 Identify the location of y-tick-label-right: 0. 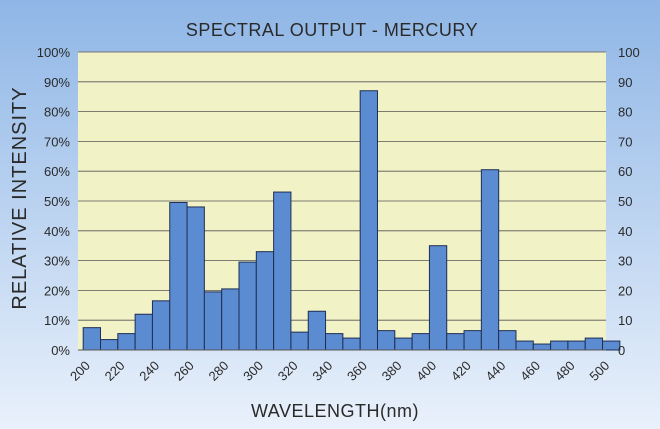
(621, 350).